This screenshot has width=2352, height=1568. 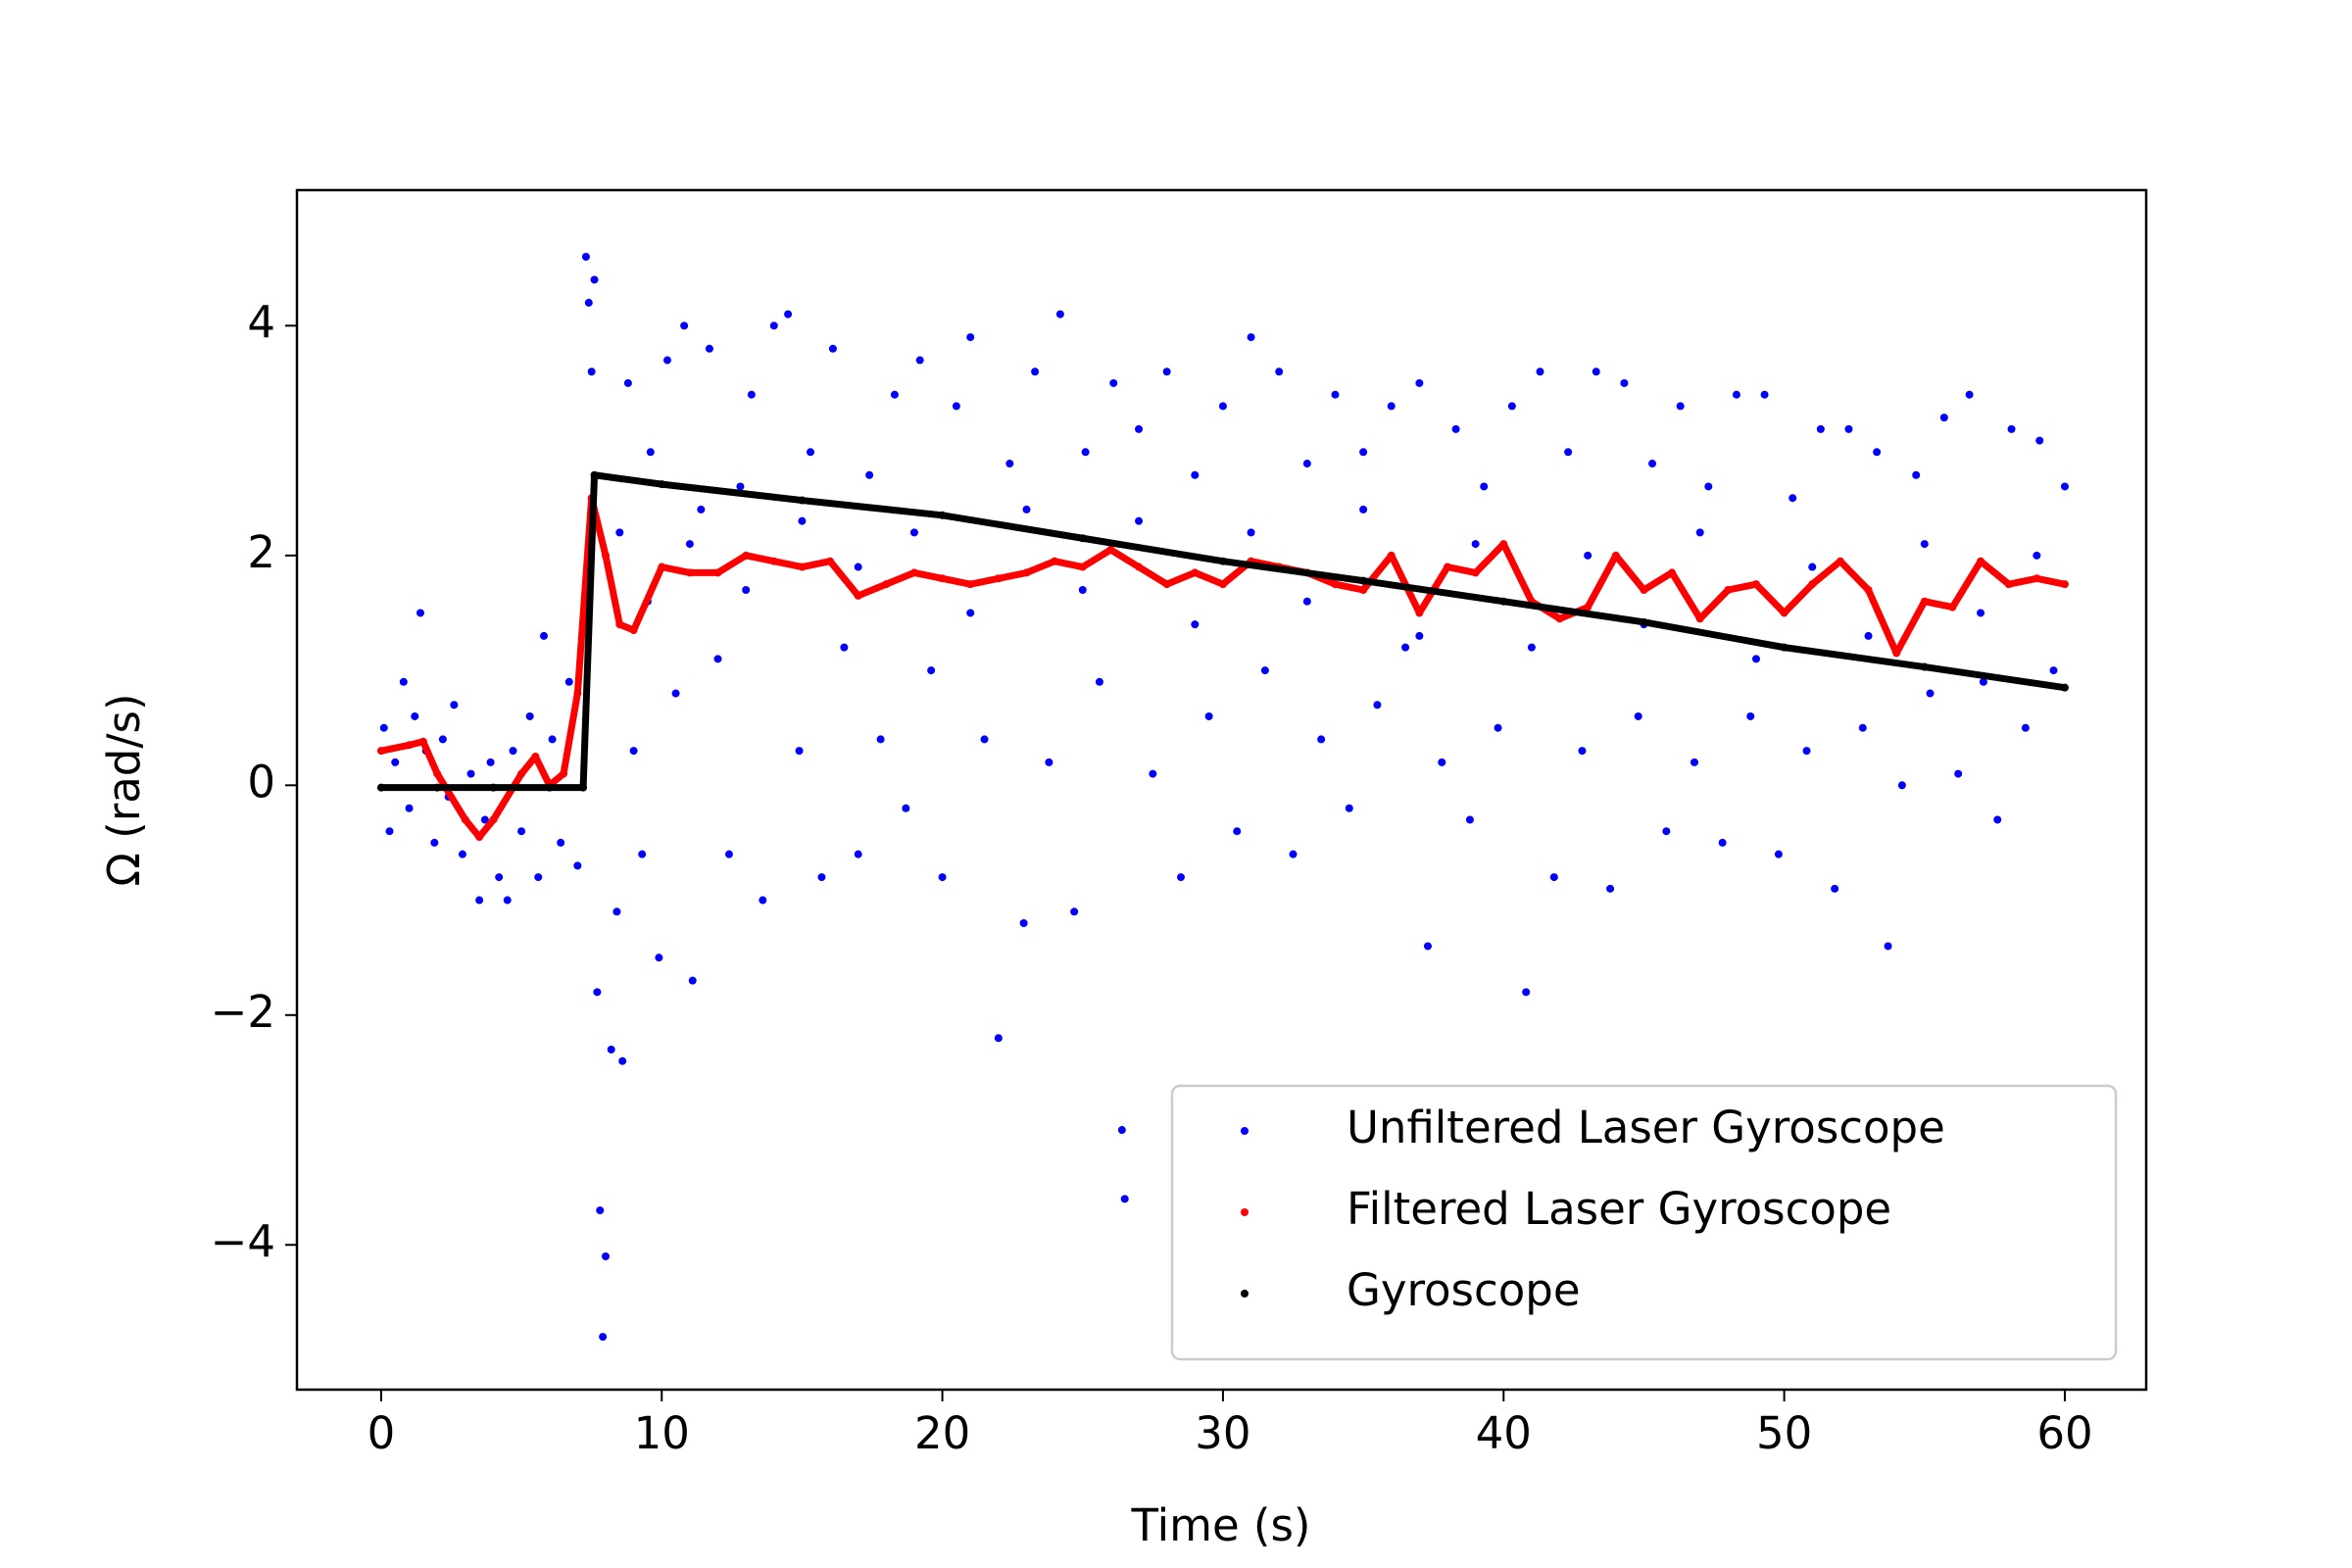 What do you see at coordinates (261, 552) in the screenshot?
I see `y-tick-label: 2` at bounding box center [261, 552].